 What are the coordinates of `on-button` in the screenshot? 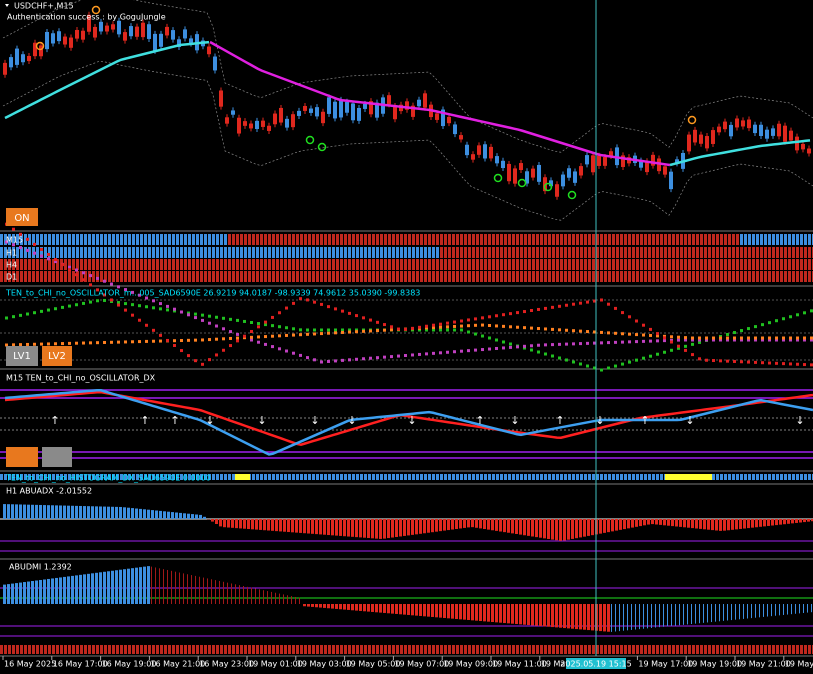 It's located at (22, 217).